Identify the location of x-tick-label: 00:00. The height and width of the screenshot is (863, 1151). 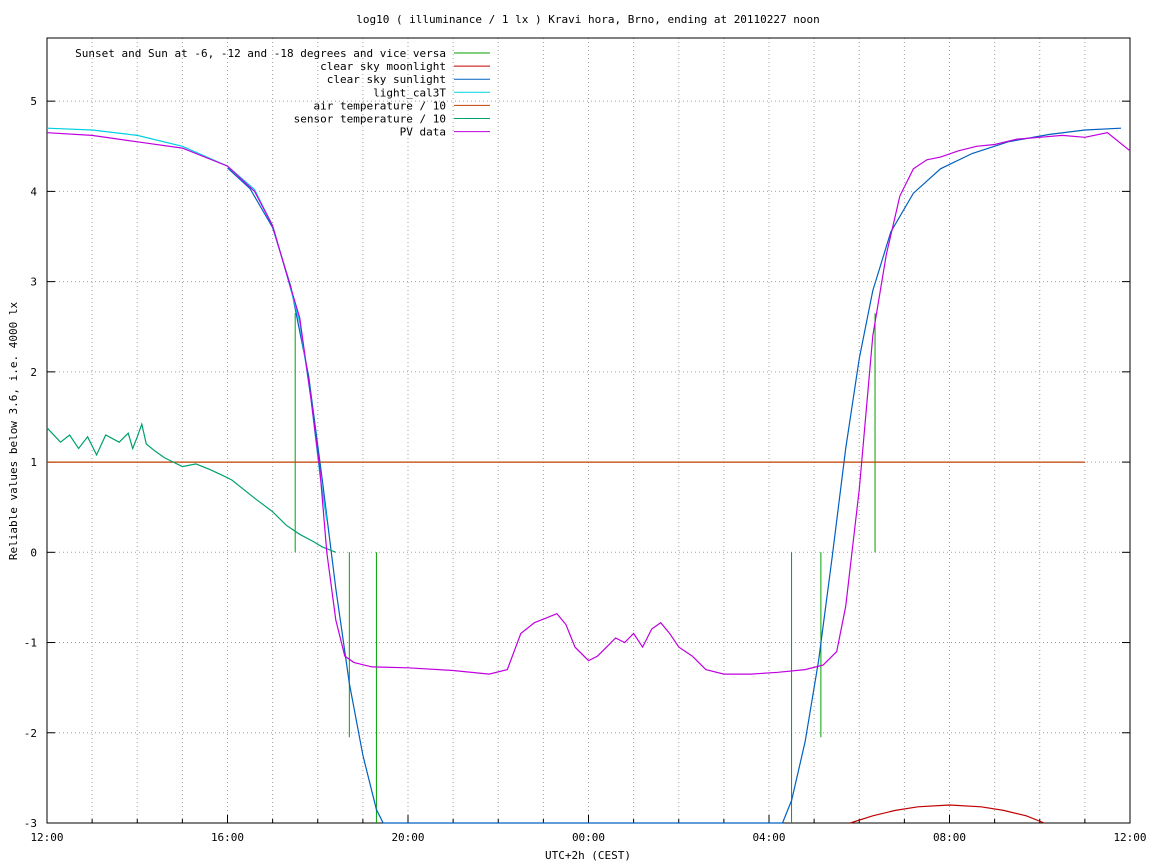
(588, 837).